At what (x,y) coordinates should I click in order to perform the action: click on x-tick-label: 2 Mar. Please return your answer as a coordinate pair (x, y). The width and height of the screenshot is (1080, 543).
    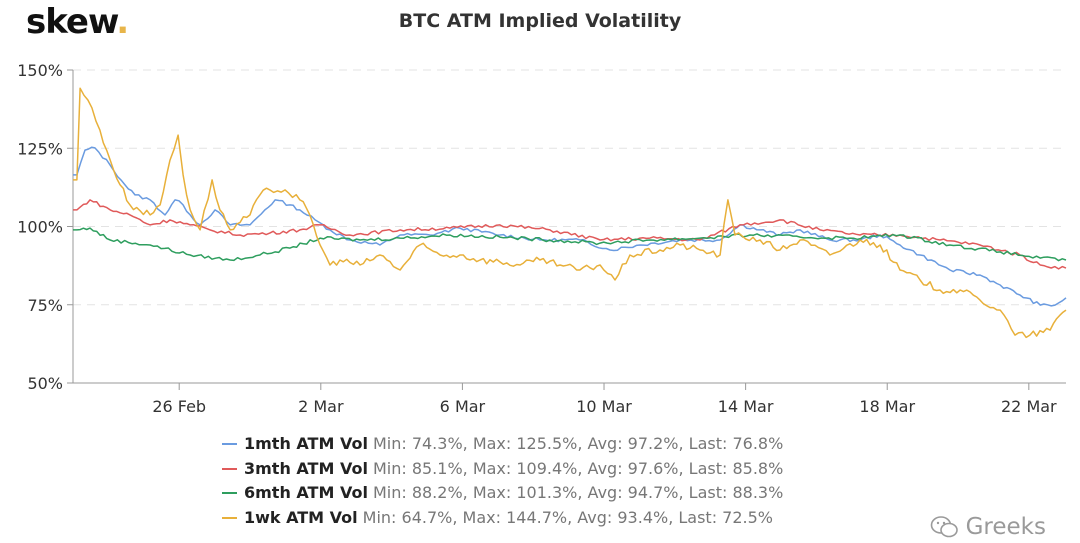
    Looking at the image, I should click on (321, 406).